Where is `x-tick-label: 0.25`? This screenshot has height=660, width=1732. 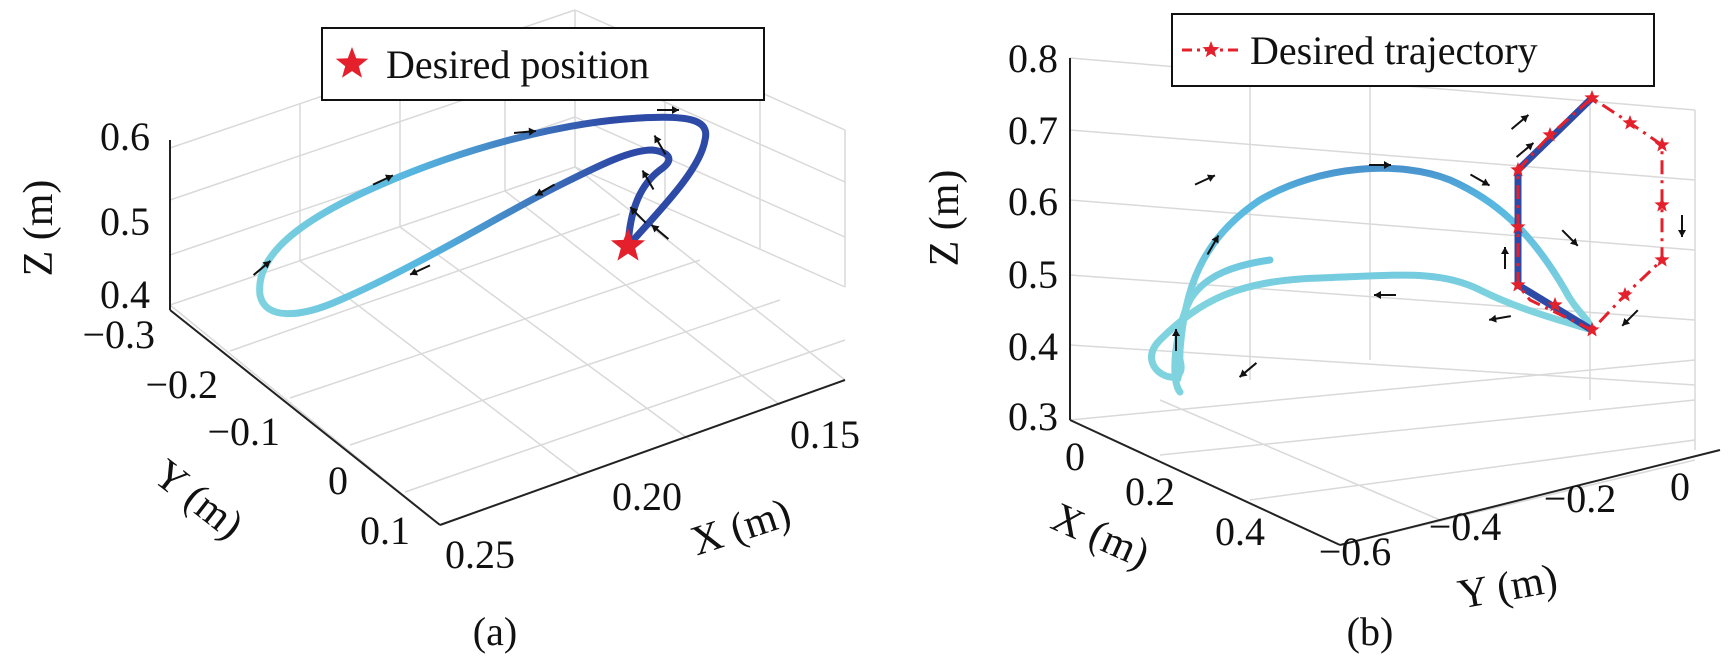
x-tick-label: 0.25 is located at coordinates (480, 554).